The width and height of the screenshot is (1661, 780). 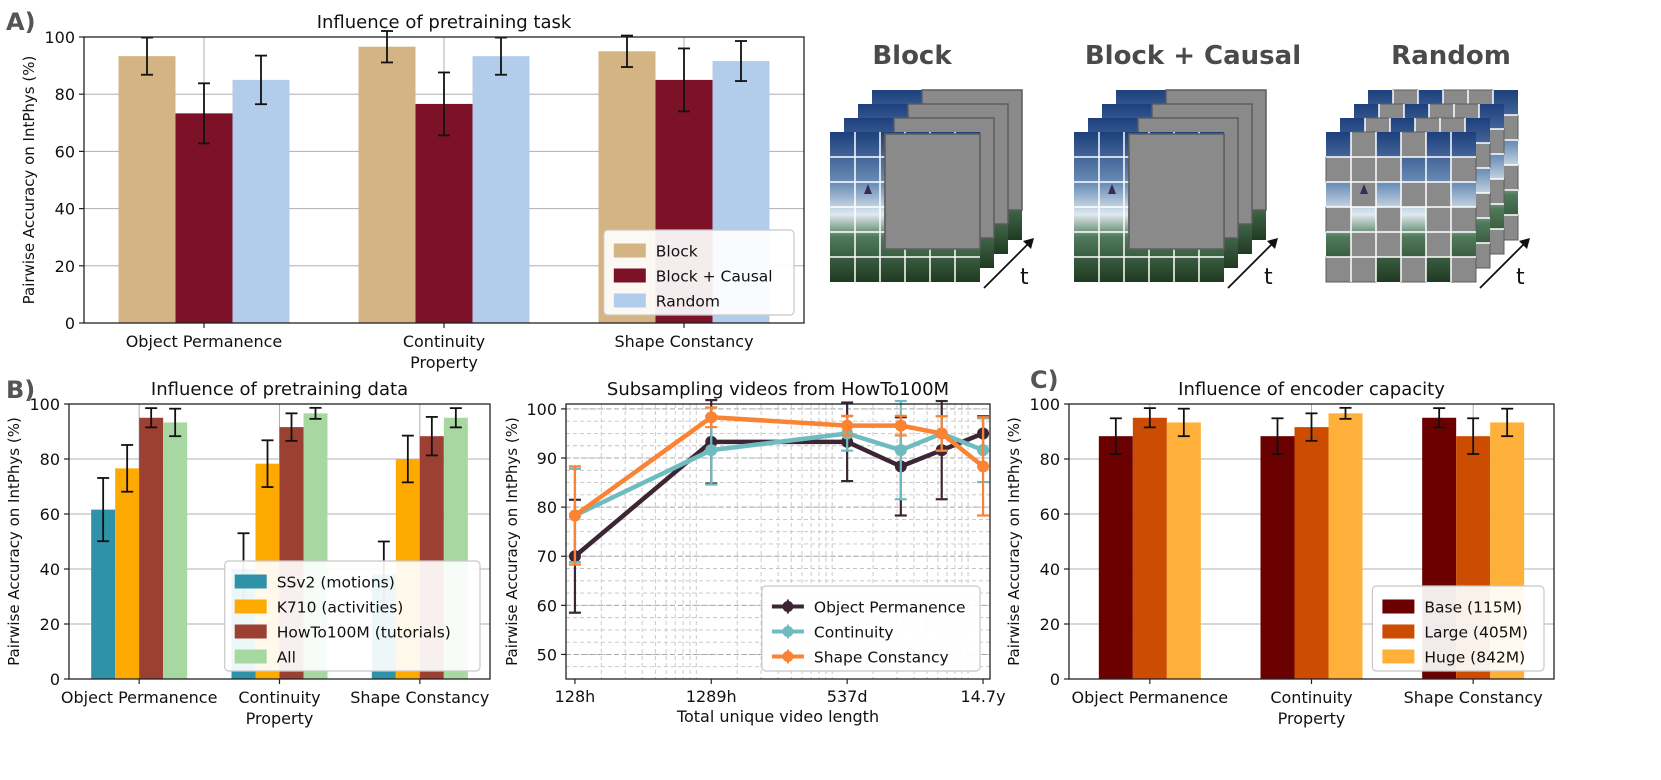 I want to click on mask-illustration-causal: Block + Causal t, so click(x=1187, y=165).